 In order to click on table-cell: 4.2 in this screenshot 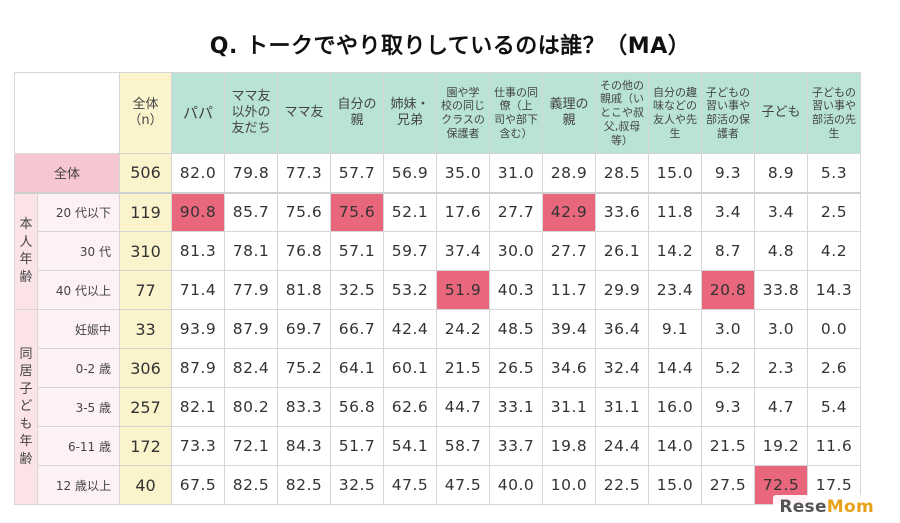, I will do `click(834, 251)`.